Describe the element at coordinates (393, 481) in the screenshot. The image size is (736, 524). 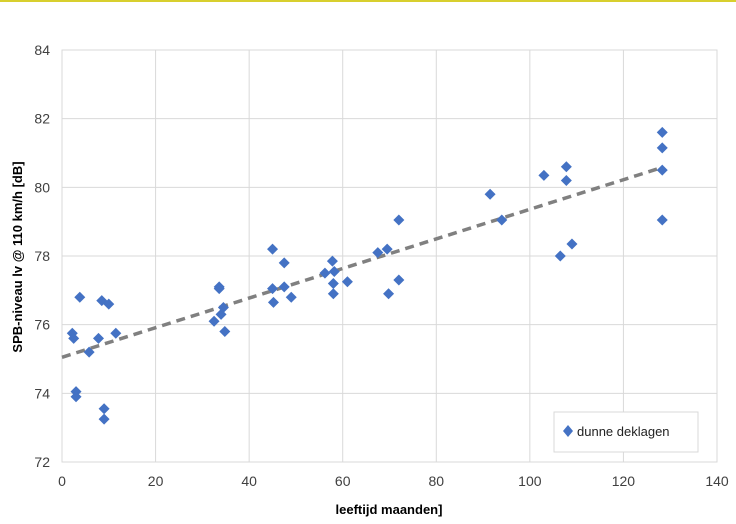
I see `x-axis-ticks: 0 20 40 60 80 100 120 140` at that location.